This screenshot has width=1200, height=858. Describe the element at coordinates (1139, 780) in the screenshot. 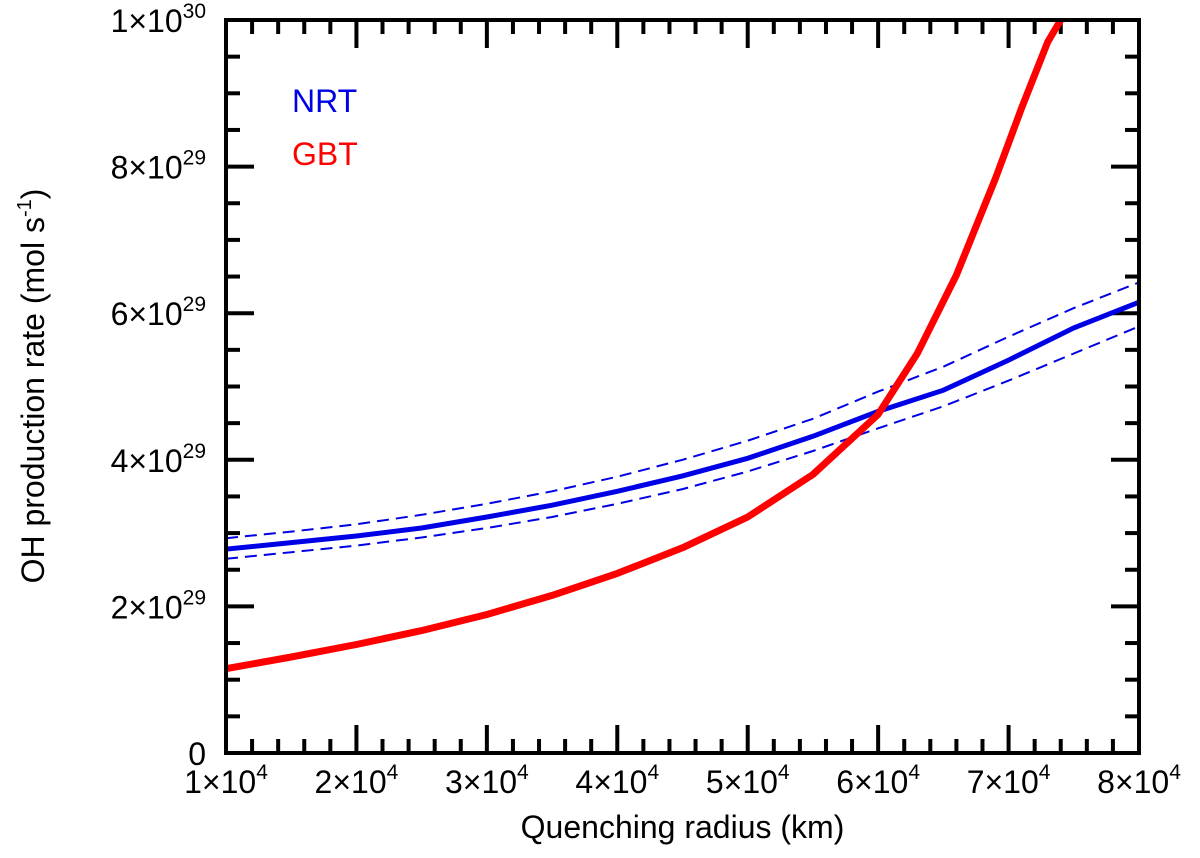

I see `x-tick-label: 8×10⁴` at that location.